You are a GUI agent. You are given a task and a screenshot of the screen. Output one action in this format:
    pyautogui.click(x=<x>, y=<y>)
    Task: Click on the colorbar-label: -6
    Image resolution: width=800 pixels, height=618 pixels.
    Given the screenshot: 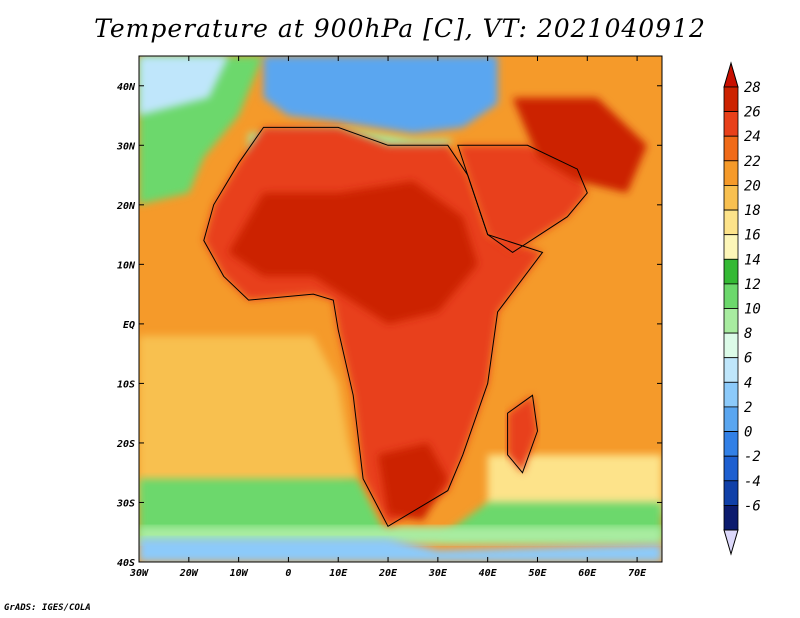 What is the action you would take?
    pyautogui.click(x=752, y=506)
    